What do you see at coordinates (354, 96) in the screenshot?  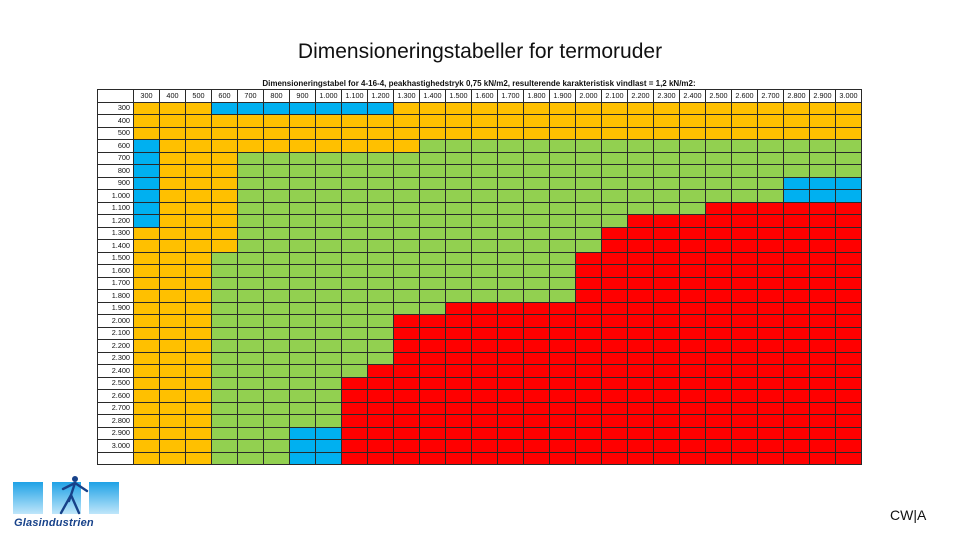 I see `column-header: 1.100` at bounding box center [354, 96].